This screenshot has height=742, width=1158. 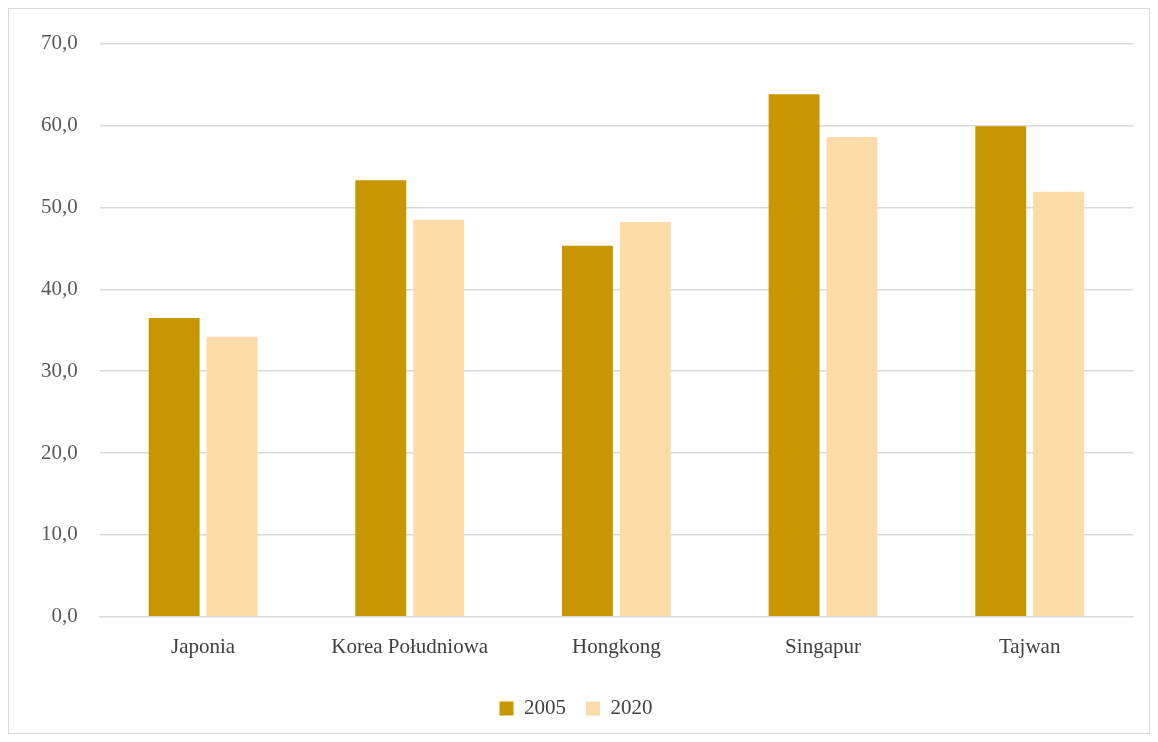 I want to click on x-tick-label: Hongkong, so click(x=617, y=645).